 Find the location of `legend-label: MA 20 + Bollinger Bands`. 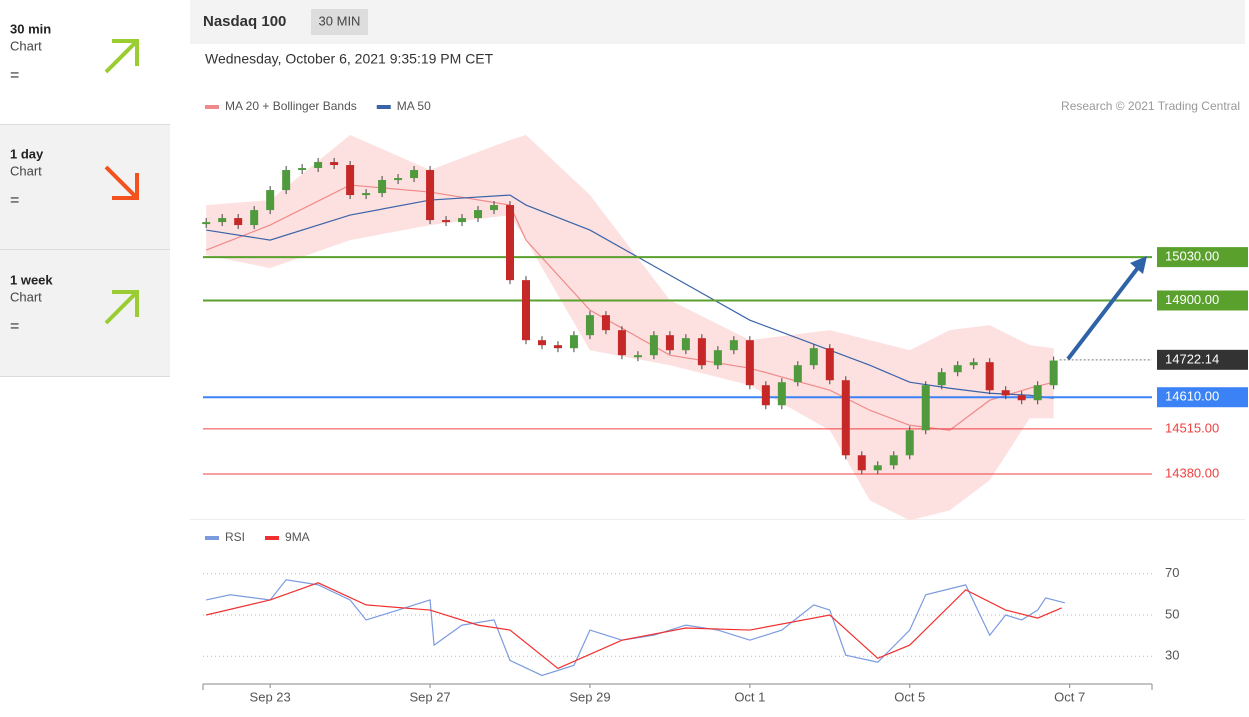

legend-label: MA 20 + Bollinger Bands is located at coordinates (291, 106).